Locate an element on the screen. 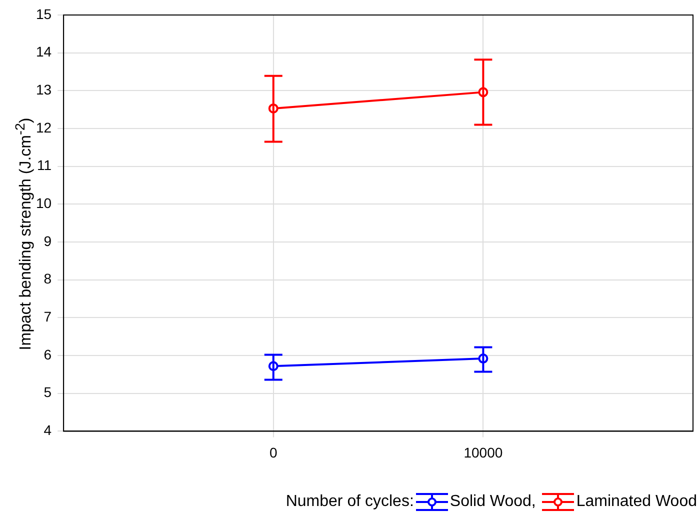 This screenshot has width=699, height=519. y-tick-label: 5 is located at coordinates (48, 392).